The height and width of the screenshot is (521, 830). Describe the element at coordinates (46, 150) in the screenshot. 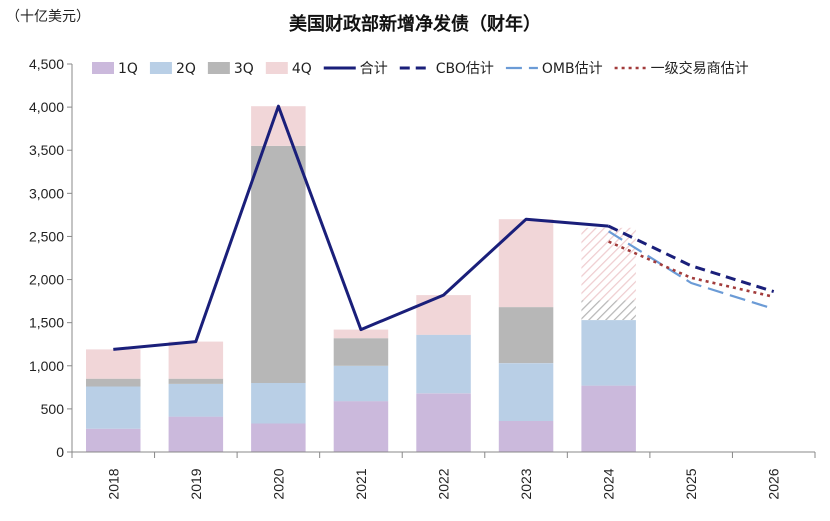

I see `y-tick-label: 3,500` at that location.